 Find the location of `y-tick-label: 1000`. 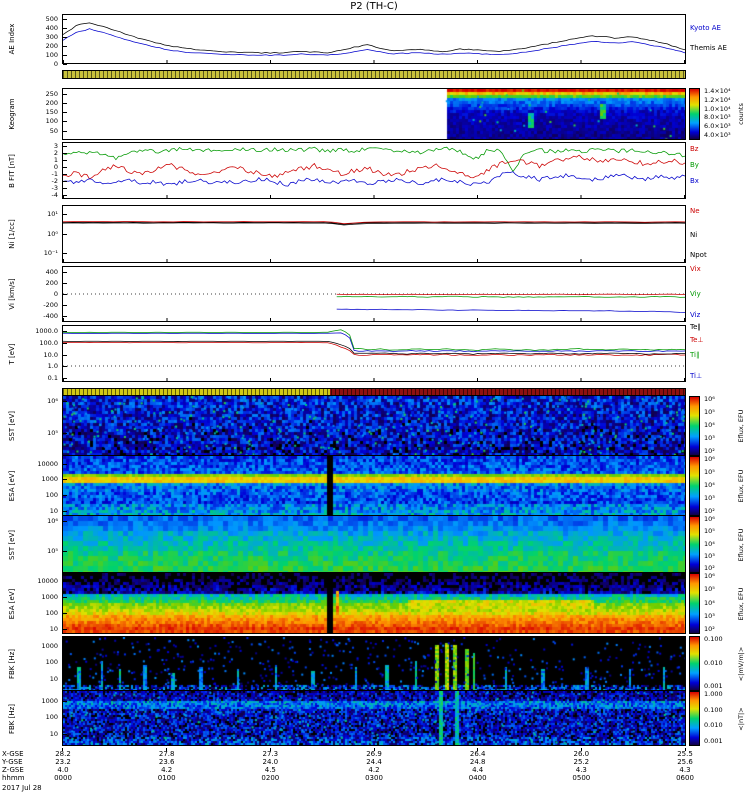

y-tick-label: 1000 is located at coordinates (49, 479).